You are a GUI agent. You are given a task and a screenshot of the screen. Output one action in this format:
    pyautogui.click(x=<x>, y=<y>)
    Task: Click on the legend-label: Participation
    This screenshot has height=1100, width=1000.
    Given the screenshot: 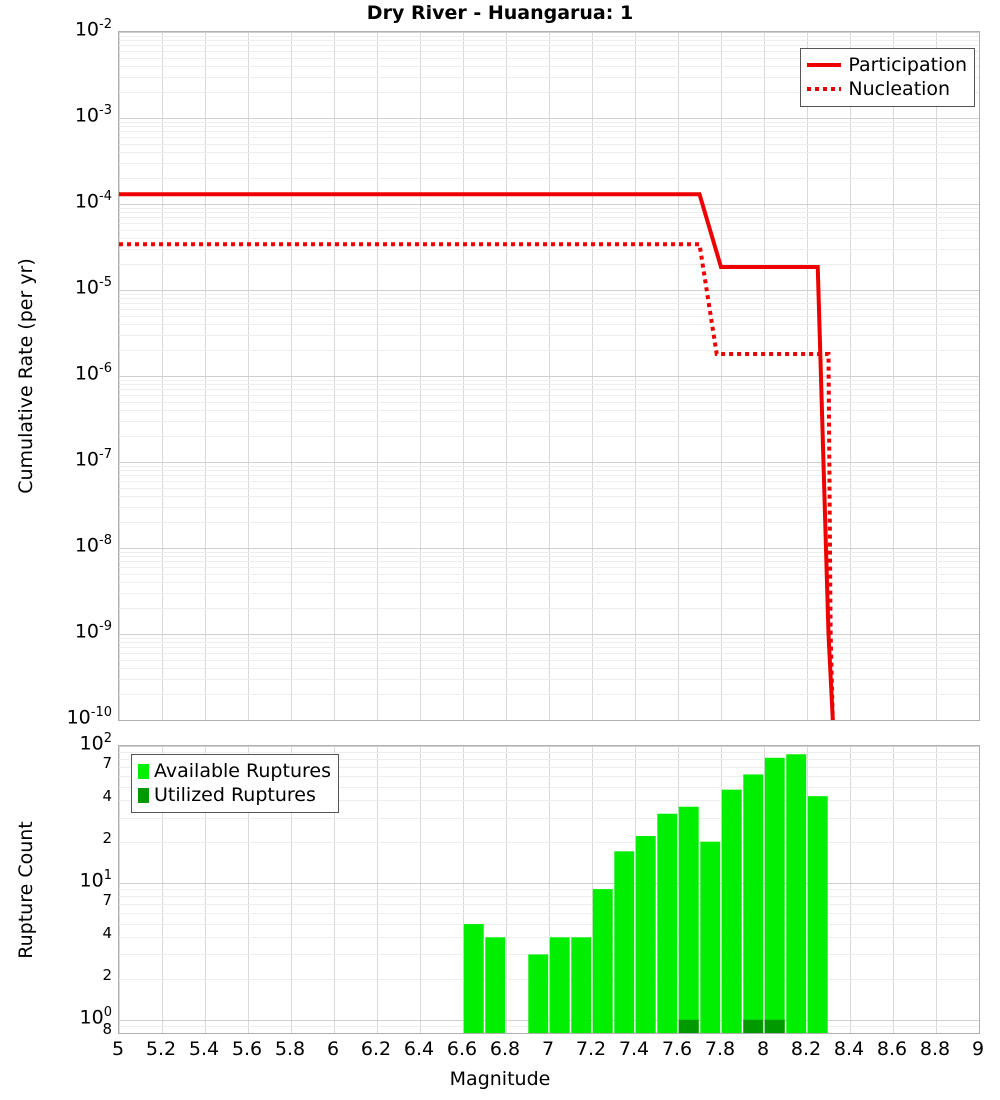 What is the action you would take?
    pyautogui.click(x=907, y=64)
    